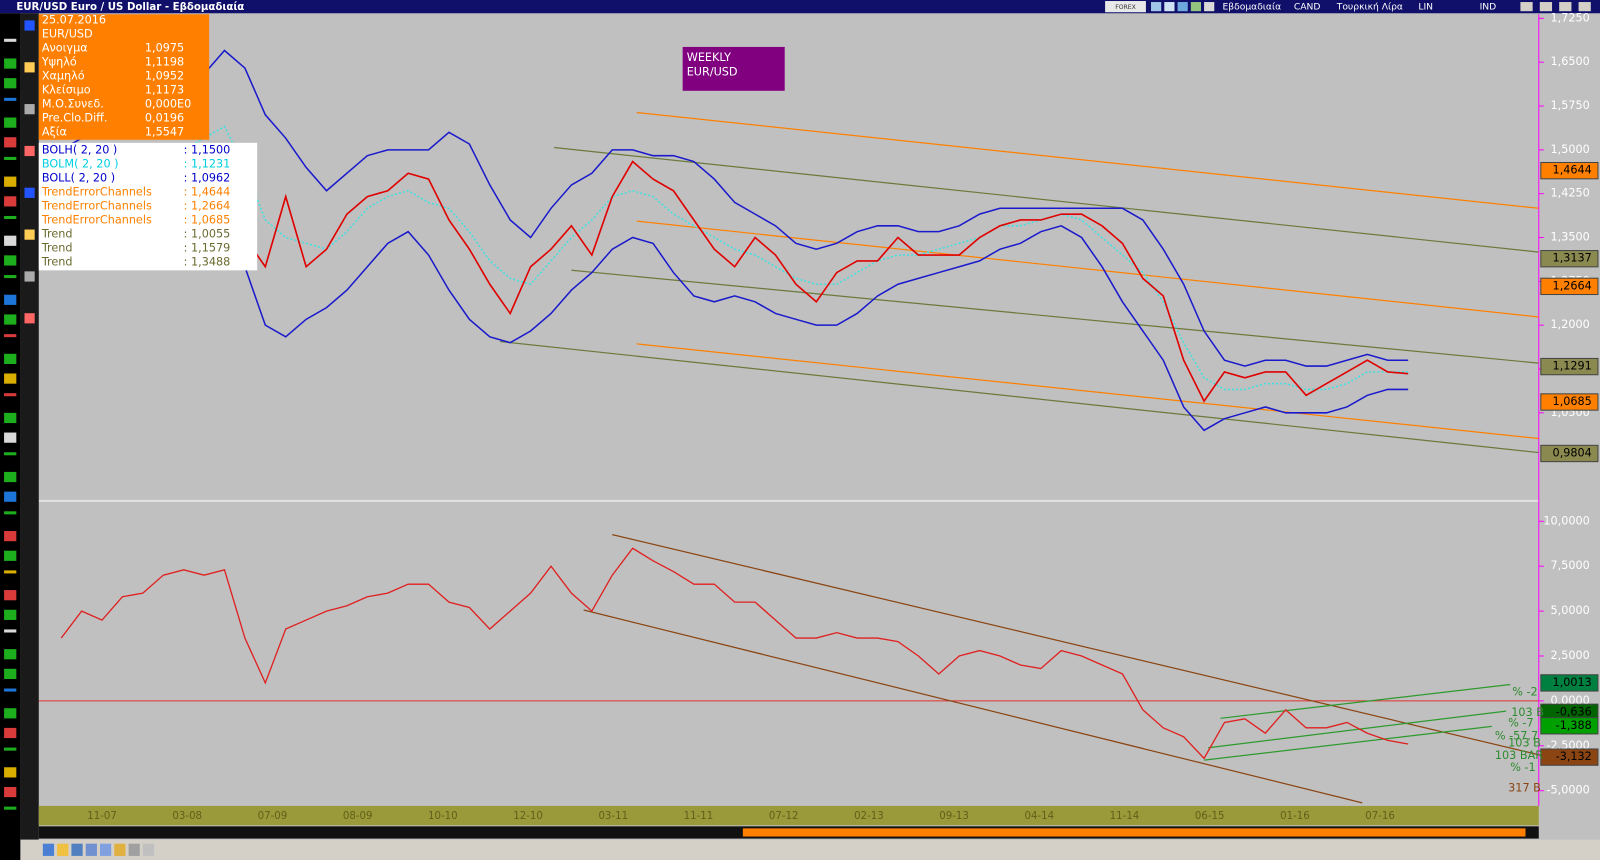  What do you see at coordinates (699, 816) in the screenshot?
I see `x-tick-label: 11-11` at bounding box center [699, 816].